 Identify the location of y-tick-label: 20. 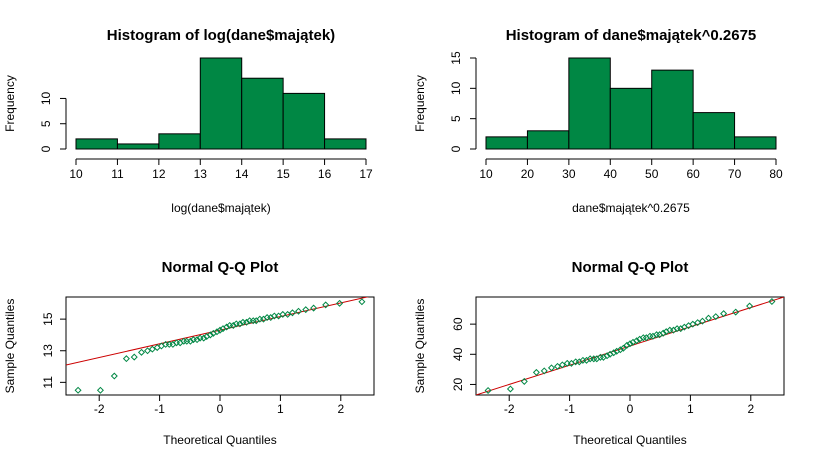
(458, 384).